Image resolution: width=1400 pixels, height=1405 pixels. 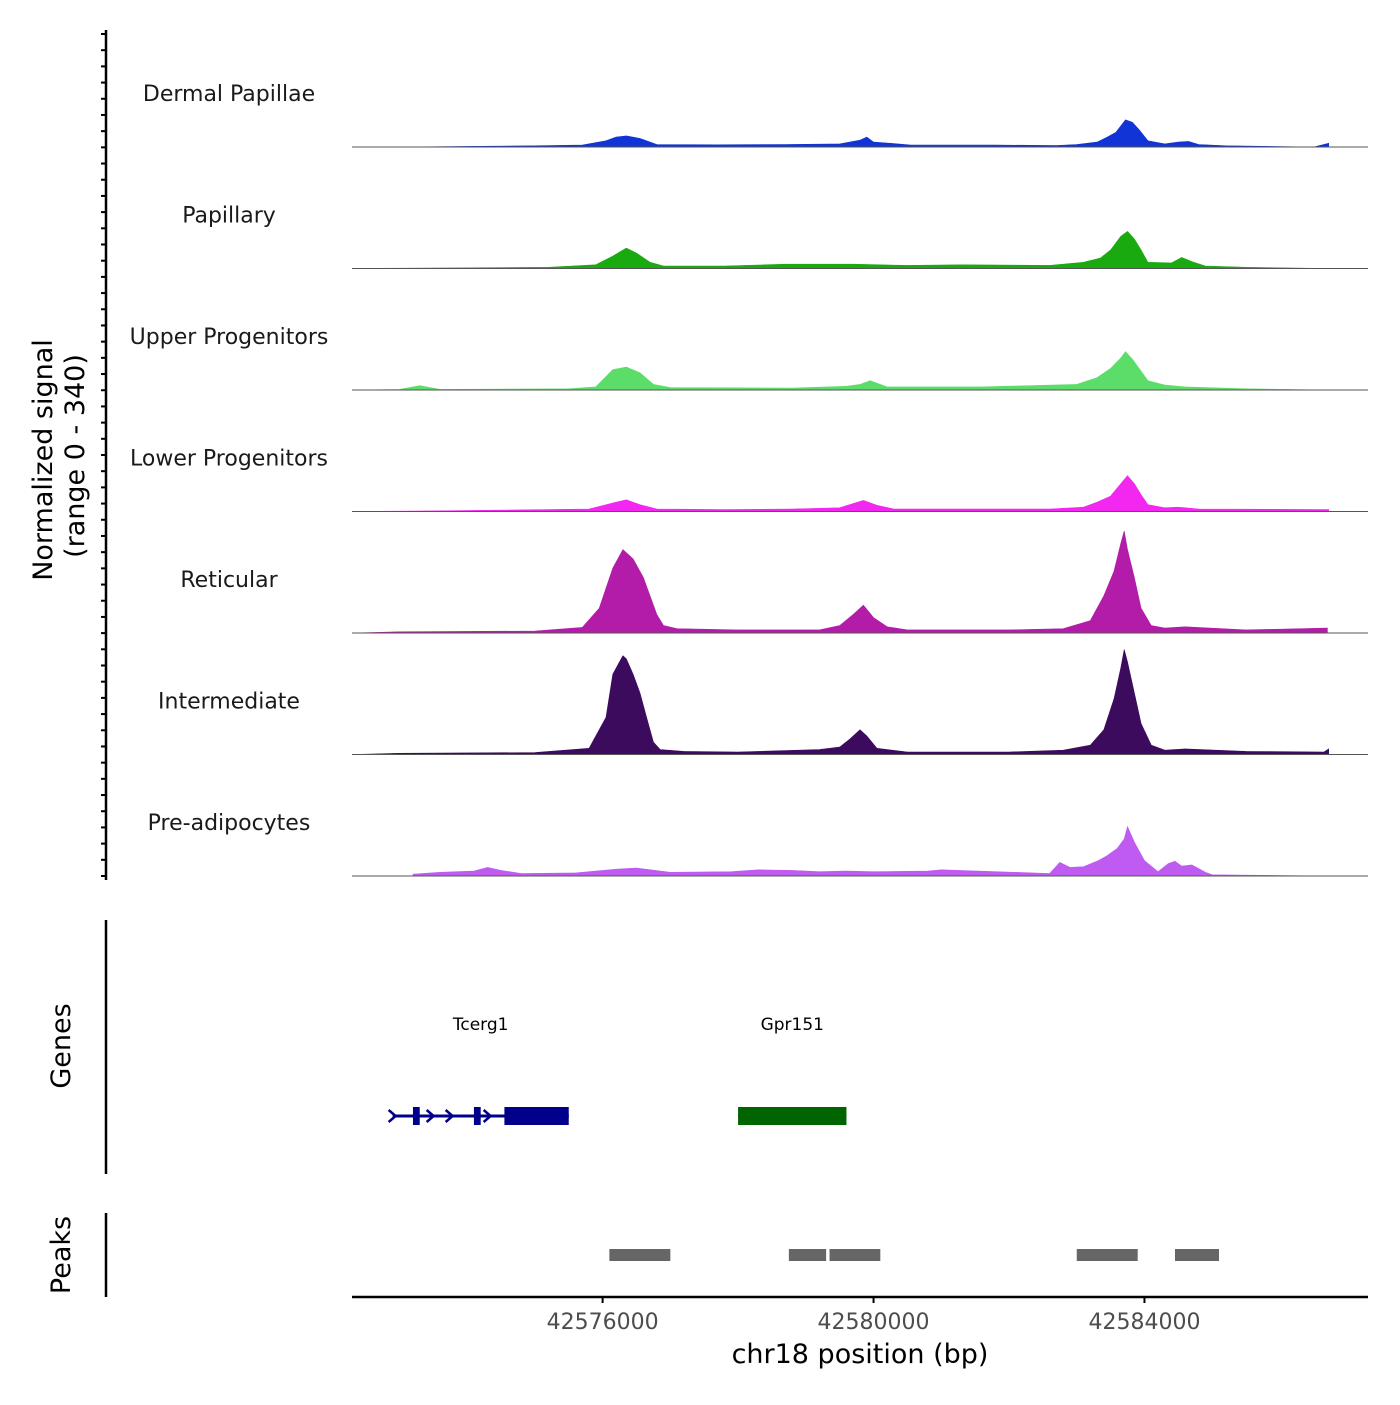 I want to click on gene-tcerg1: Tcerg1, so click(x=478, y=1070).